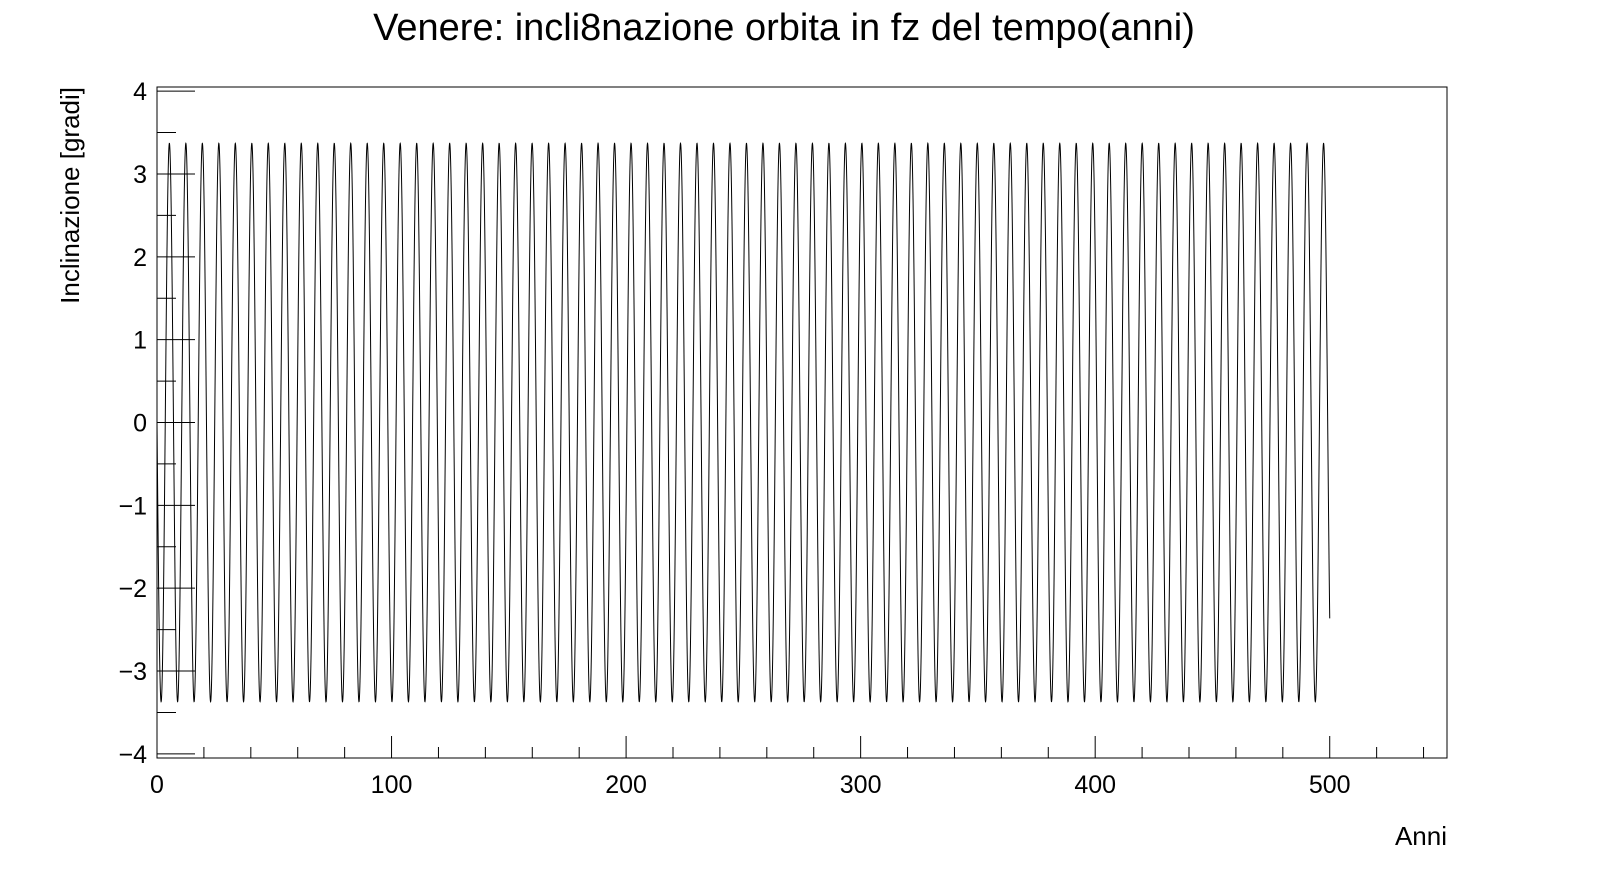 The image size is (1598, 876). Describe the element at coordinates (132, 755) in the screenshot. I see `y-tick-label: −4` at that location.